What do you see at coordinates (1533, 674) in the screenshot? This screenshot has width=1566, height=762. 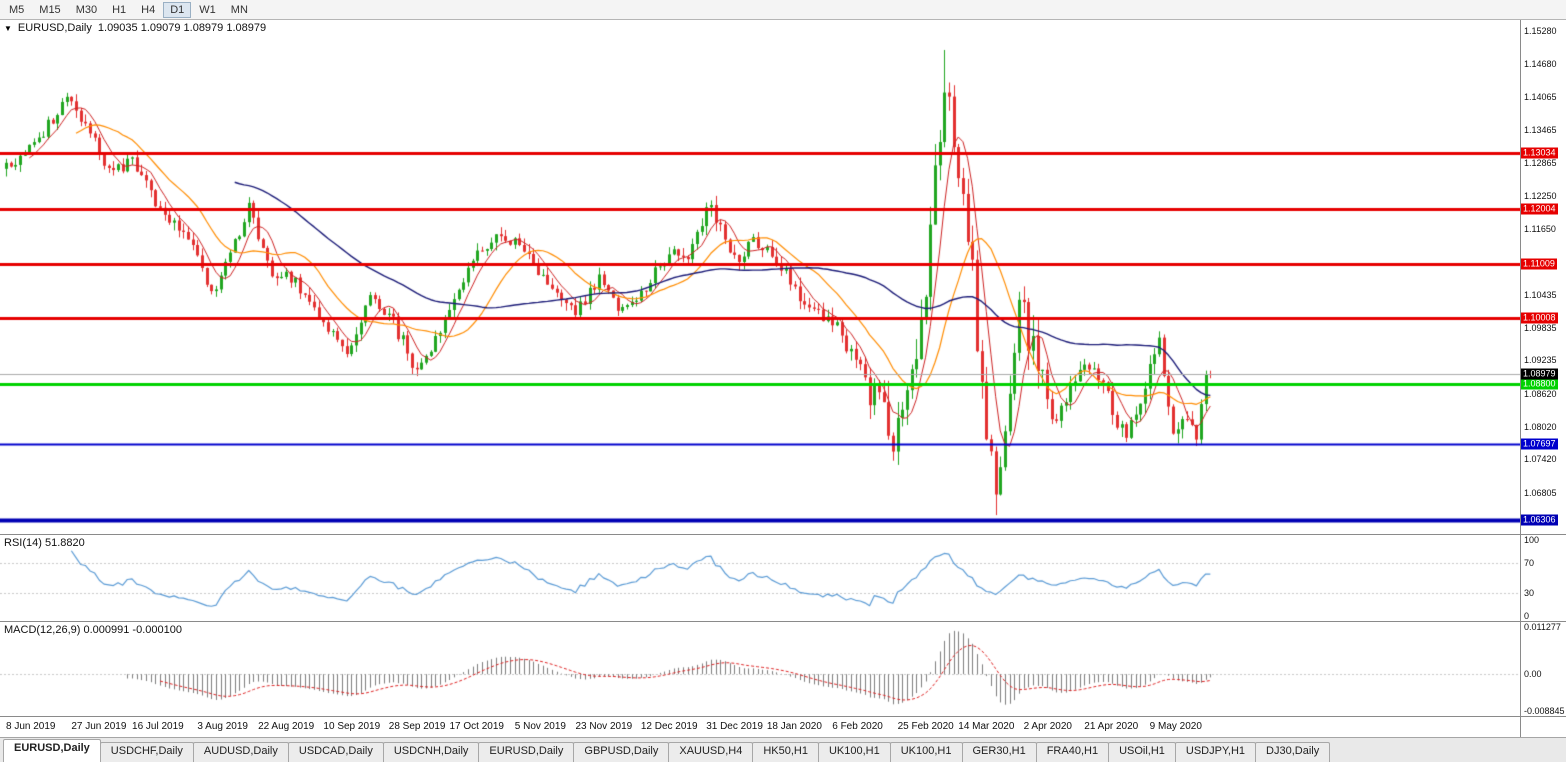 I see `macd-tick: 0.00` at bounding box center [1533, 674].